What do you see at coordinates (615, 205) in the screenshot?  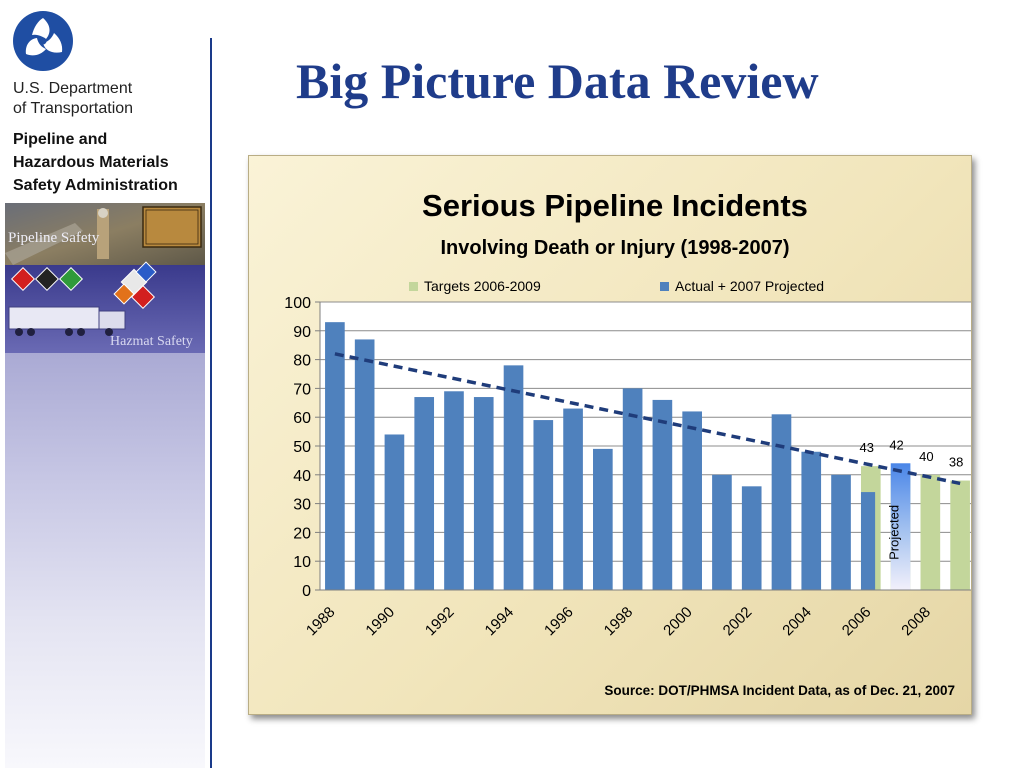 I see `chart-title: Serious Pipeline Incidents` at bounding box center [615, 205].